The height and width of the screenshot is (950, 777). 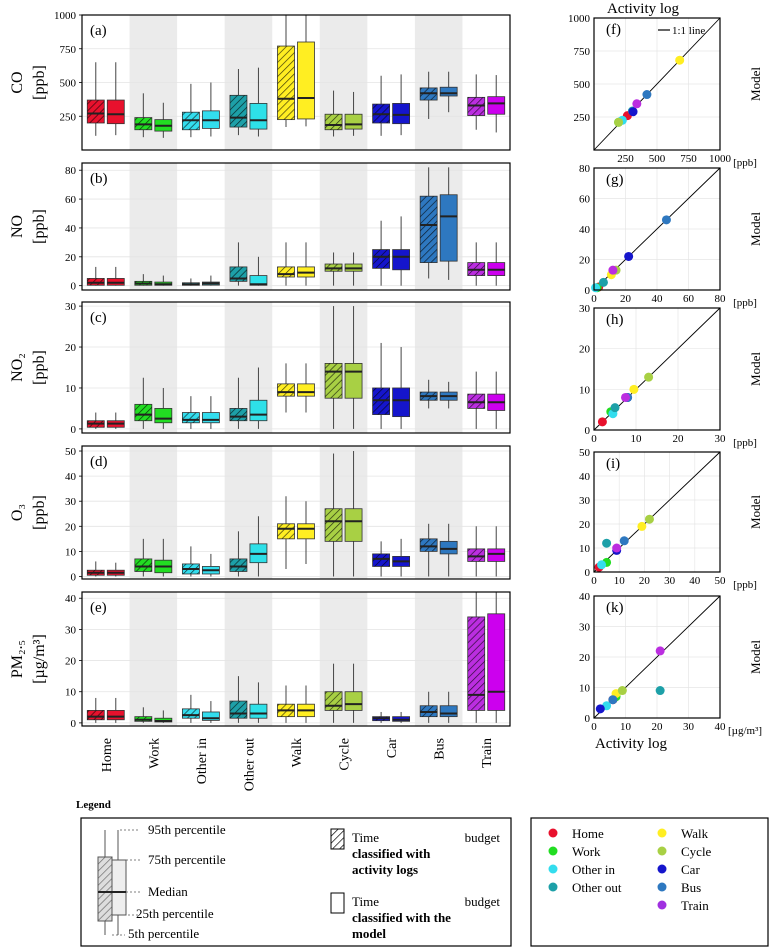 I want to click on color-legend-item: Cycle, so click(x=684, y=851).